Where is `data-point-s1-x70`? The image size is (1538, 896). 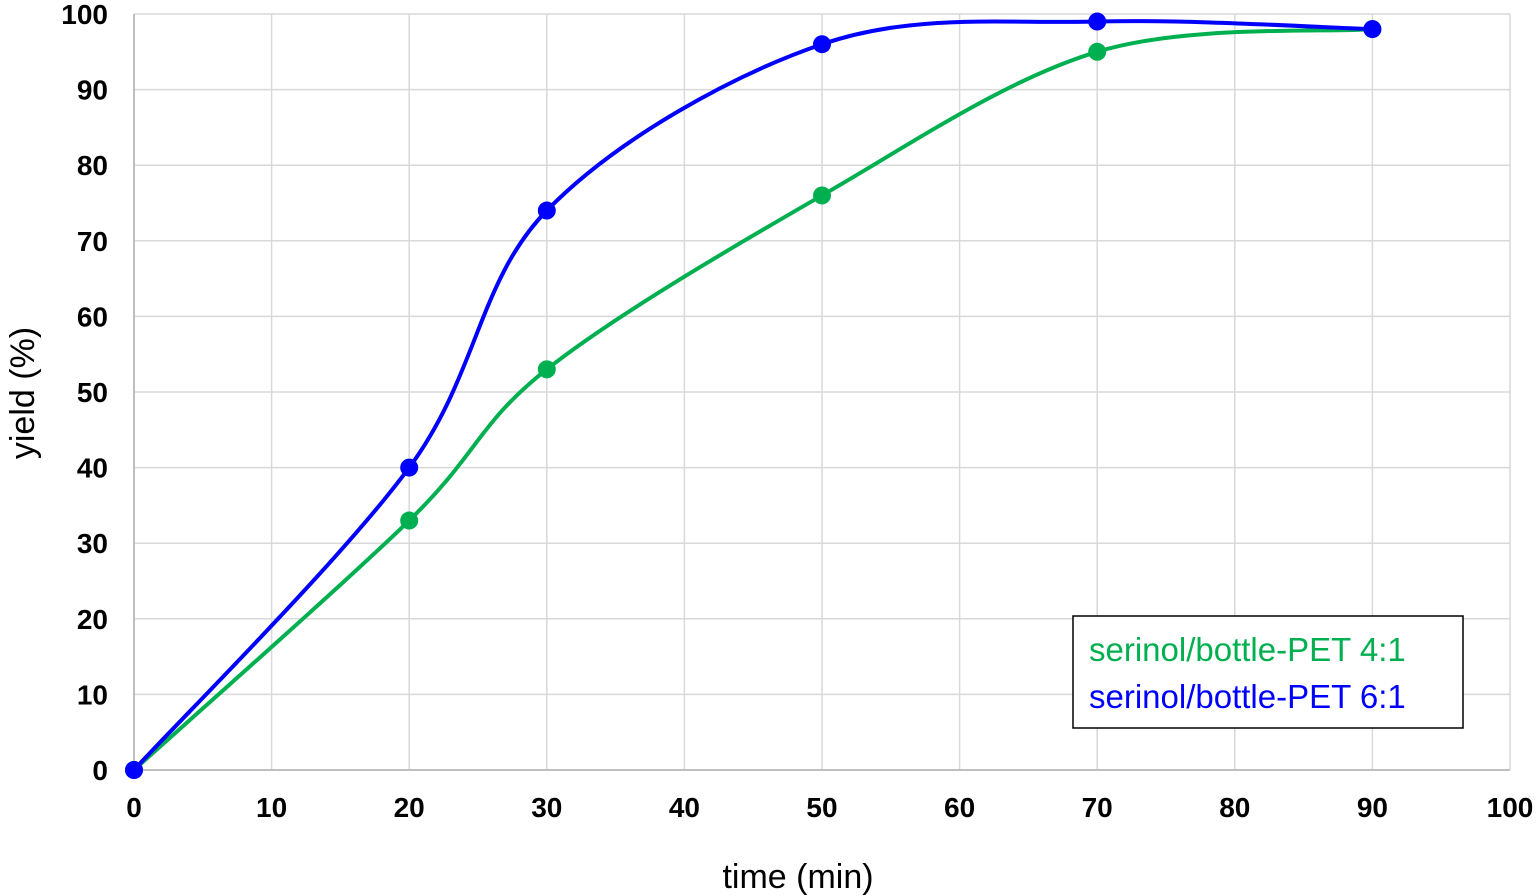
data-point-s1-x70 is located at coordinates (1097, 21).